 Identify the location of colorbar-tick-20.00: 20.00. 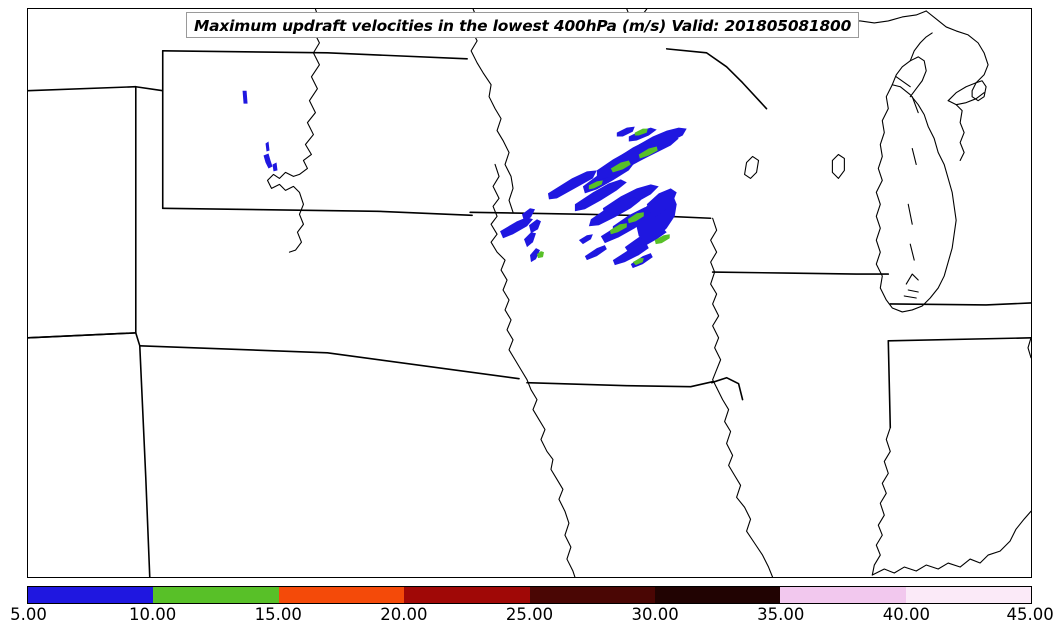
(404, 614).